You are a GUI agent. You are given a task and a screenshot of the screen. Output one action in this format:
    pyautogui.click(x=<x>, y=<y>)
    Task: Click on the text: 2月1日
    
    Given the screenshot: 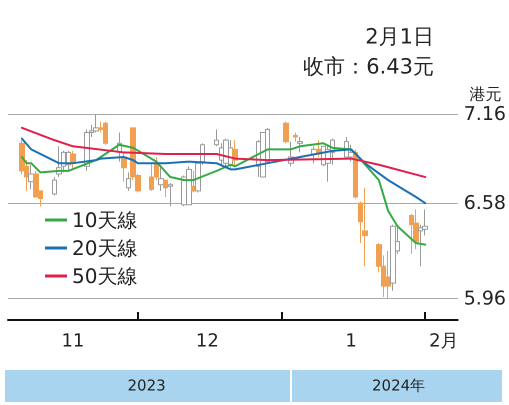 What is the action you would take?
    pyautogui.click(x=399, y=36)
    